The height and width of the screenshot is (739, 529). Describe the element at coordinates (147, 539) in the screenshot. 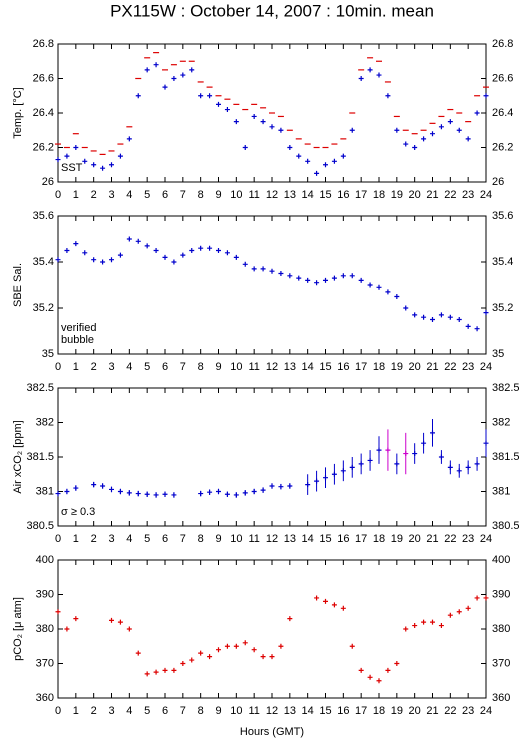

I see `x-tick-label: 5` at that location.